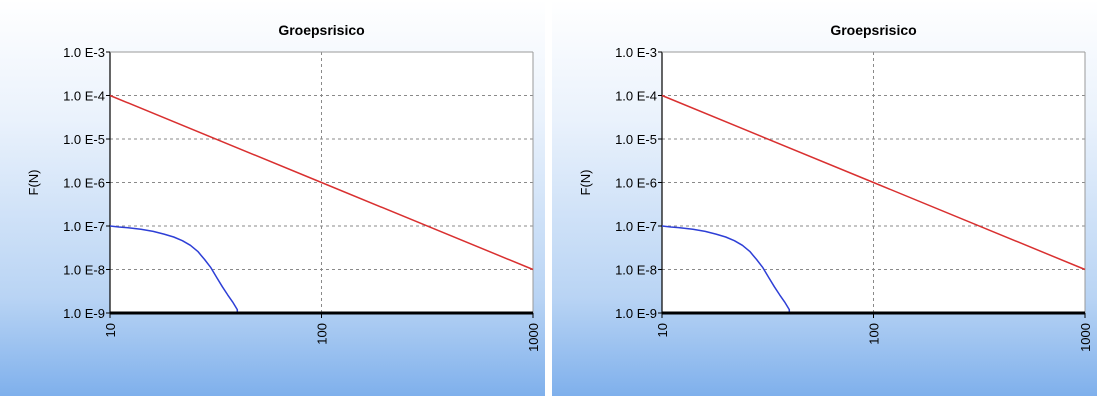 The width and height of the screenshot is (1097, 396). Describe the element at coordinates (548, 198) in the screenshot. I see `panel-divider` at that location.